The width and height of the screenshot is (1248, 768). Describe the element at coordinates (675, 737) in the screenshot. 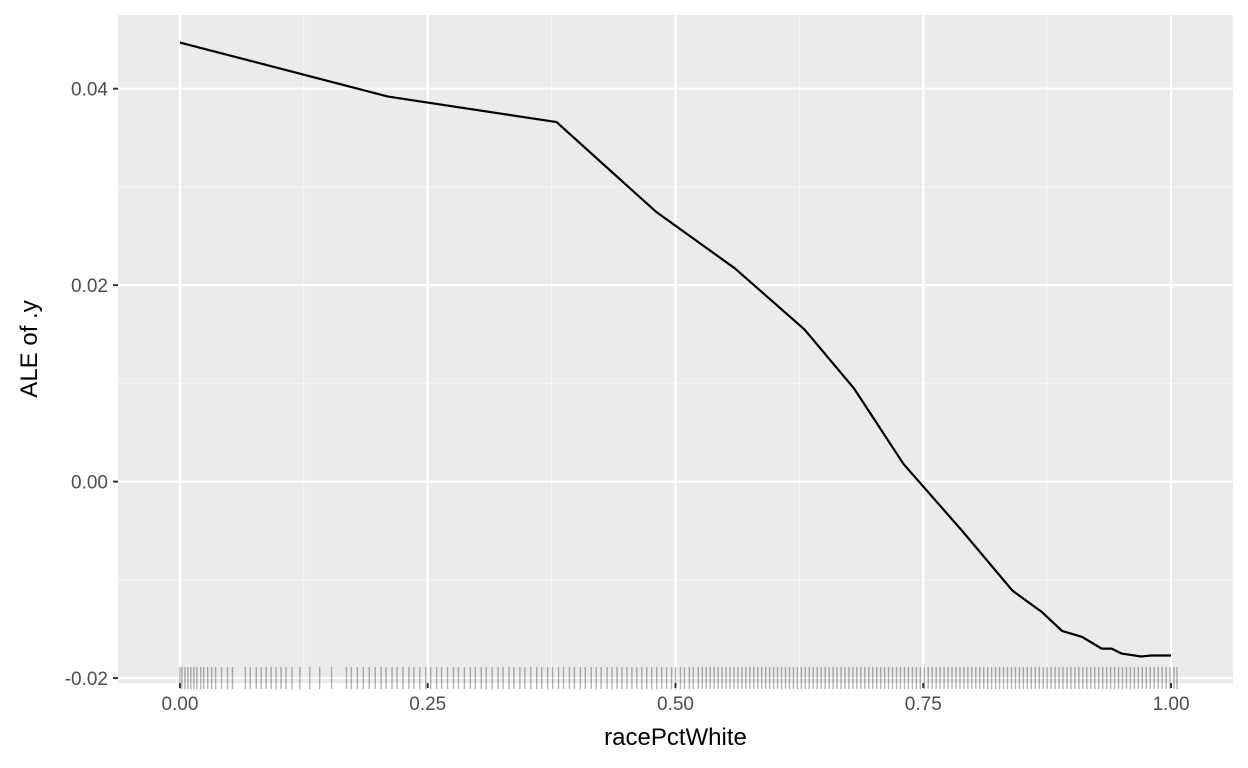

I see `x-axis-title: racePctWhite` at that location.